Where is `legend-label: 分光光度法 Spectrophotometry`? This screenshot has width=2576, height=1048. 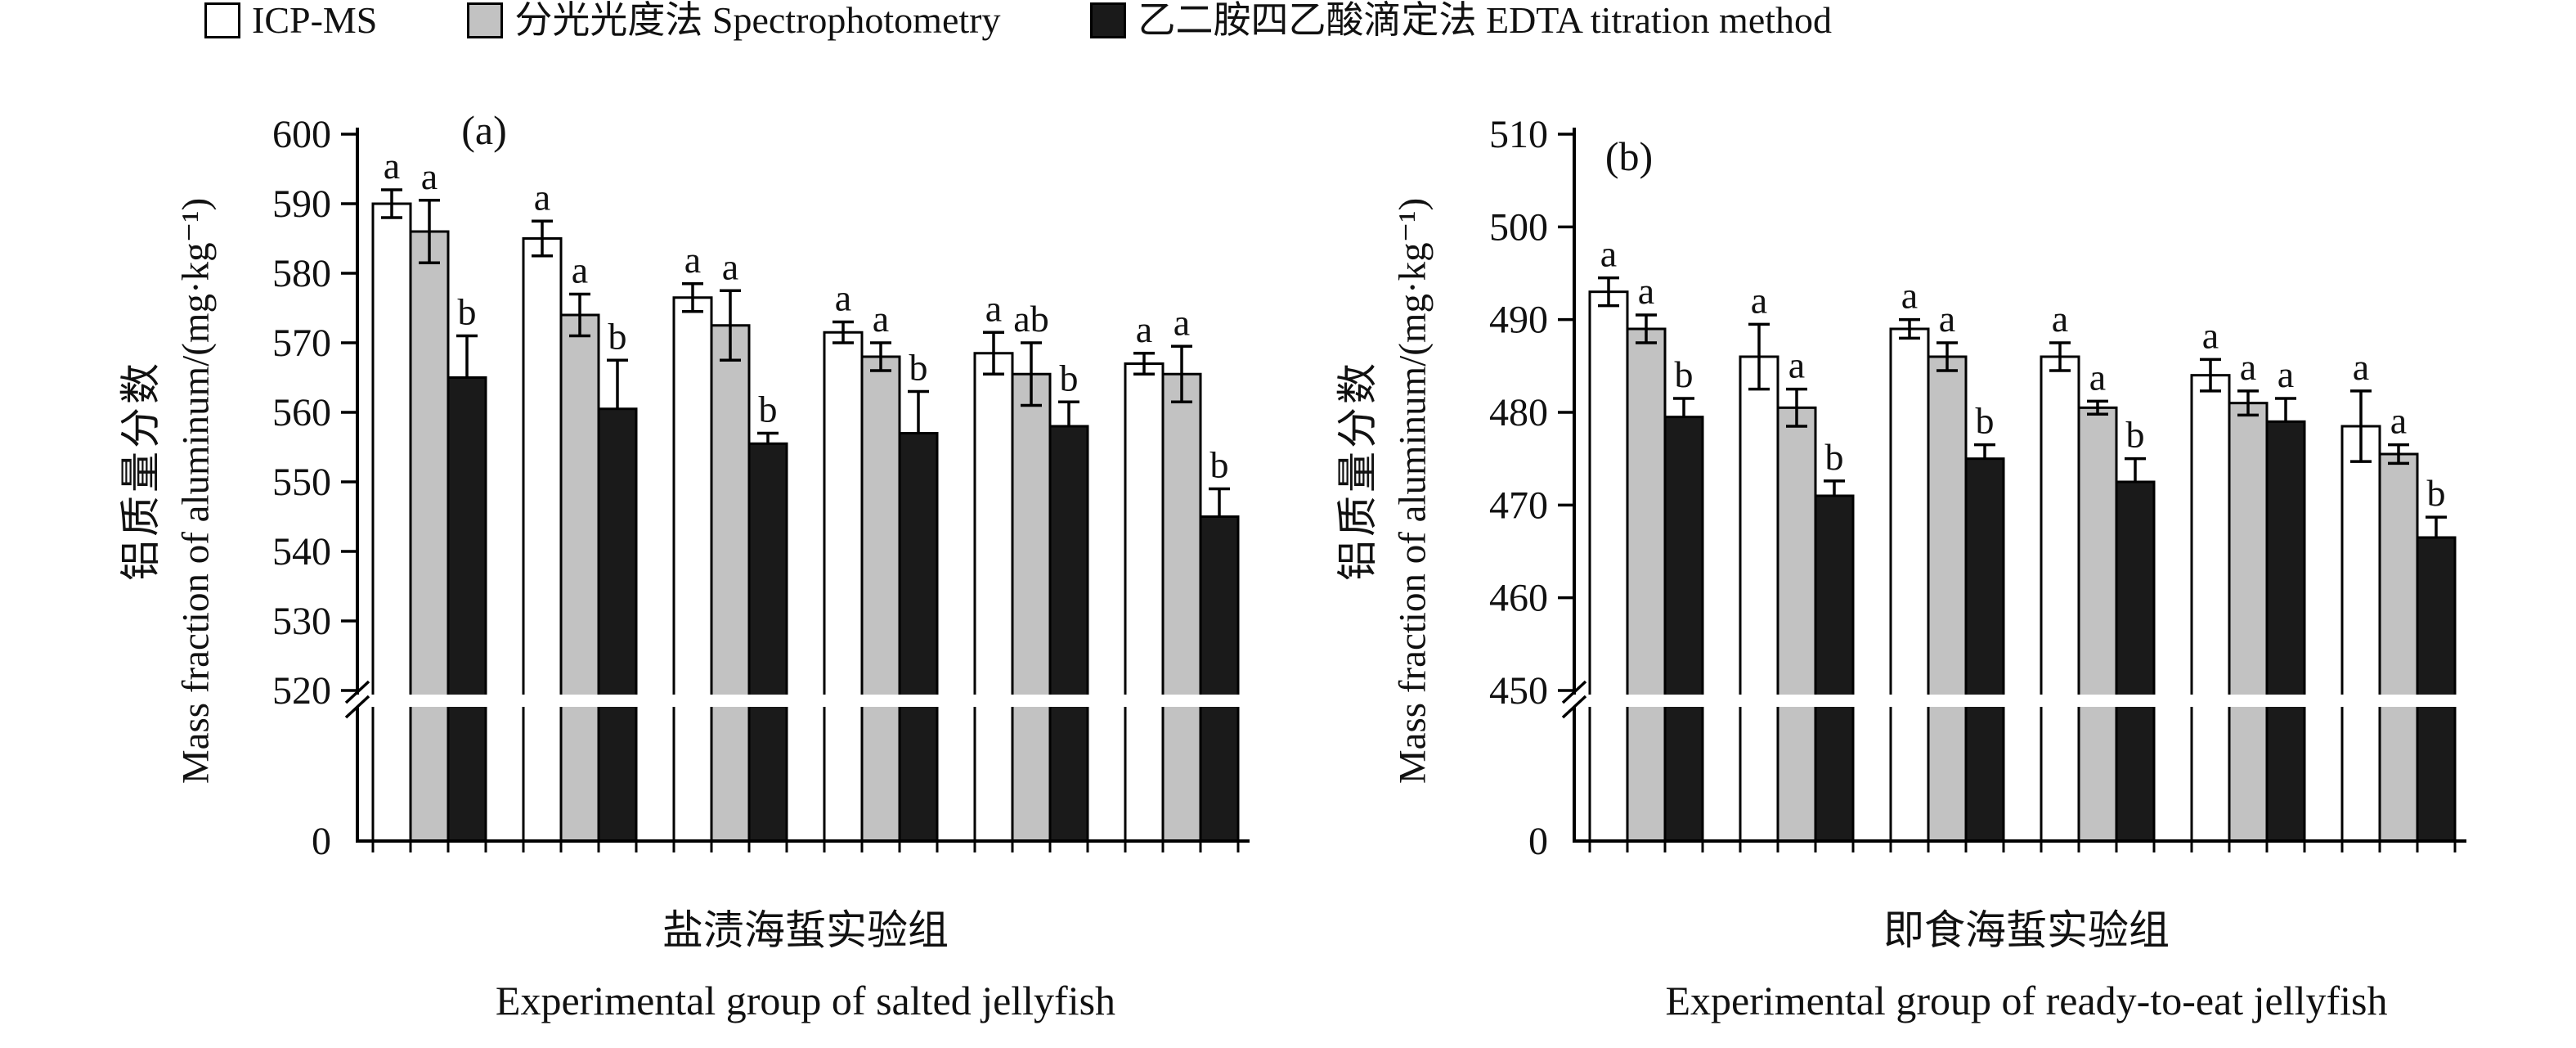 legend-label: 分光光度法 Spectrophotometry is located at coordinates (758, 20).